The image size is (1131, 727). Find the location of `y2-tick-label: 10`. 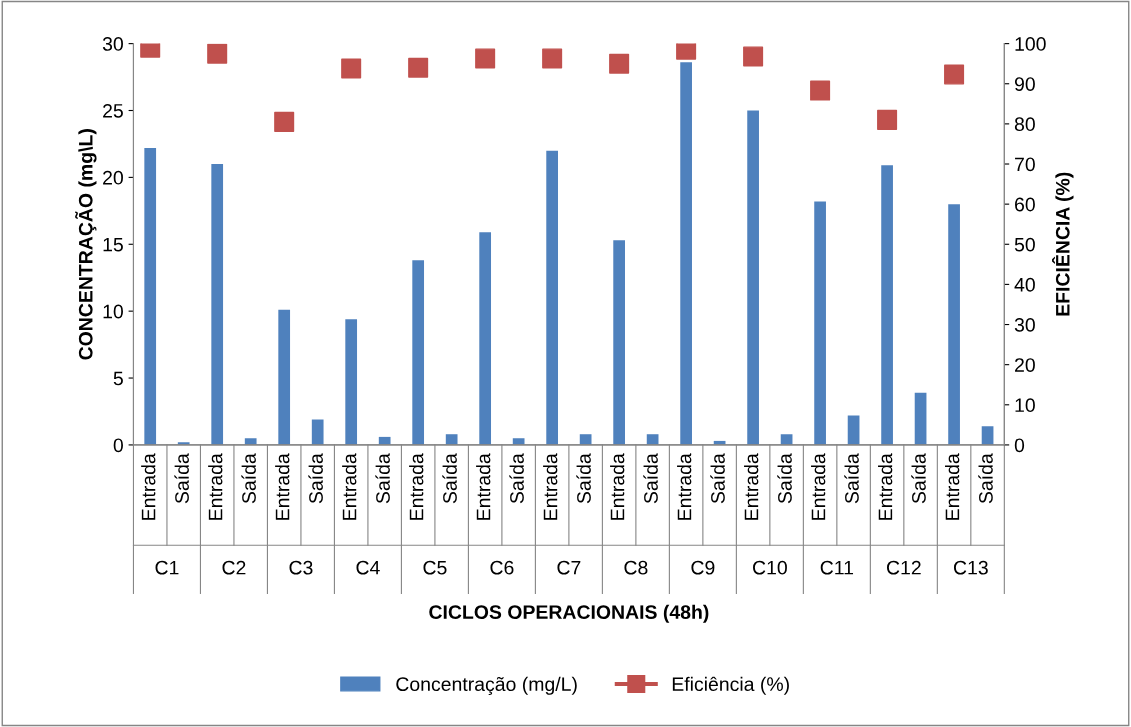

y2-tick-label: 10 is located at coordinates (1025, 405).